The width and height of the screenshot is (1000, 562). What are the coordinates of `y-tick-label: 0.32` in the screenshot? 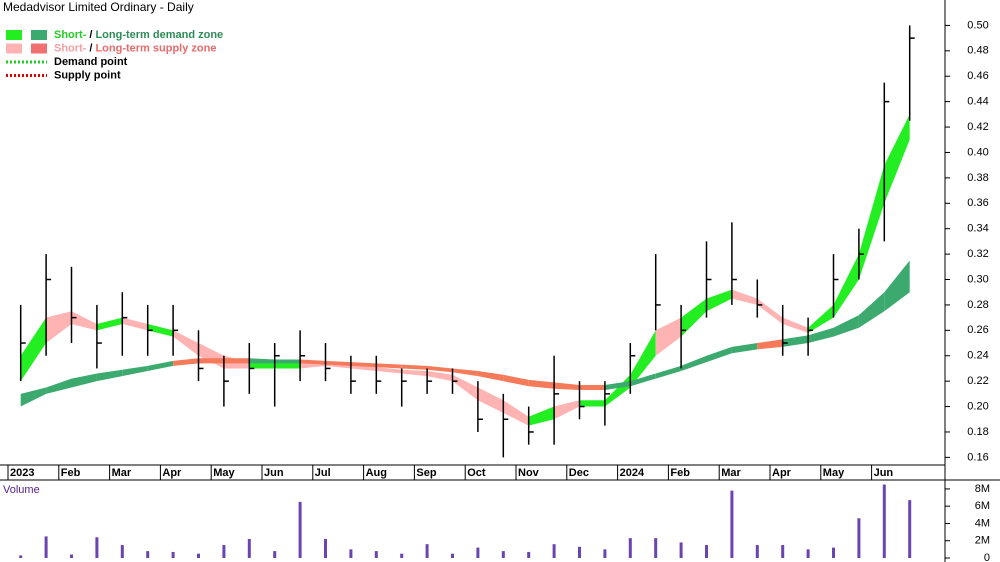 It's located at (977, 254).